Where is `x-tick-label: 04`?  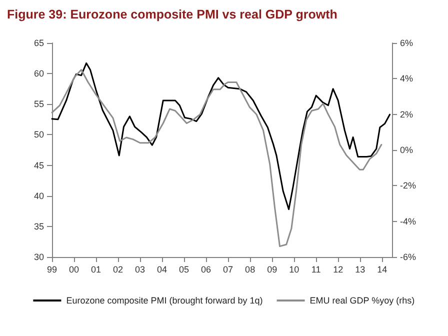
x-tick-label: 04 is located at coordinates (162, 269).